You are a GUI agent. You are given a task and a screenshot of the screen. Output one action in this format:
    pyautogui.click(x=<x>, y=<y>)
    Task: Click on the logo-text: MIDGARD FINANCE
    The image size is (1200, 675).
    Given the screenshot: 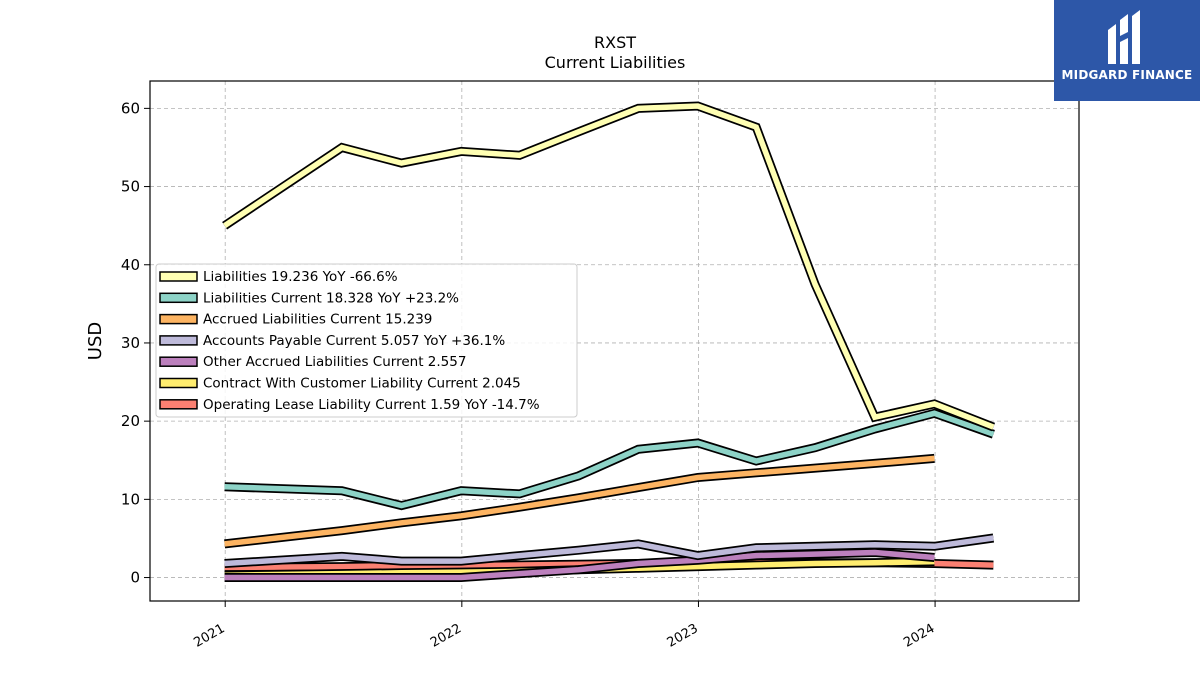 What is the action you would take?
    pyautogui.click(x=1127, y=75)
    